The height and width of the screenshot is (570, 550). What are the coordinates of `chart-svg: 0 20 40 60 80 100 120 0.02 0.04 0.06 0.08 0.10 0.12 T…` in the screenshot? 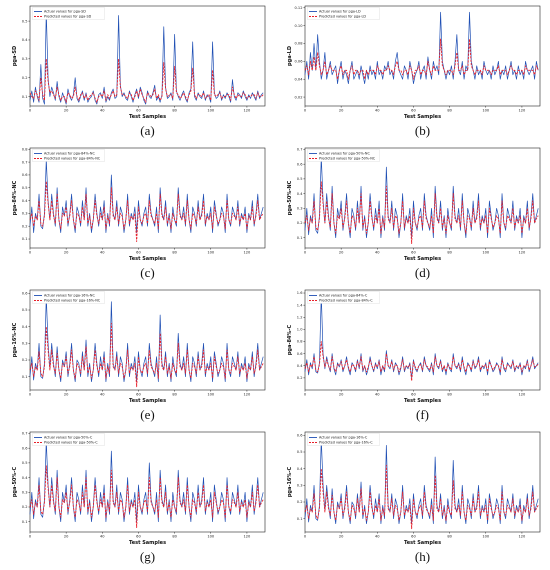 It's located at (414, 62).